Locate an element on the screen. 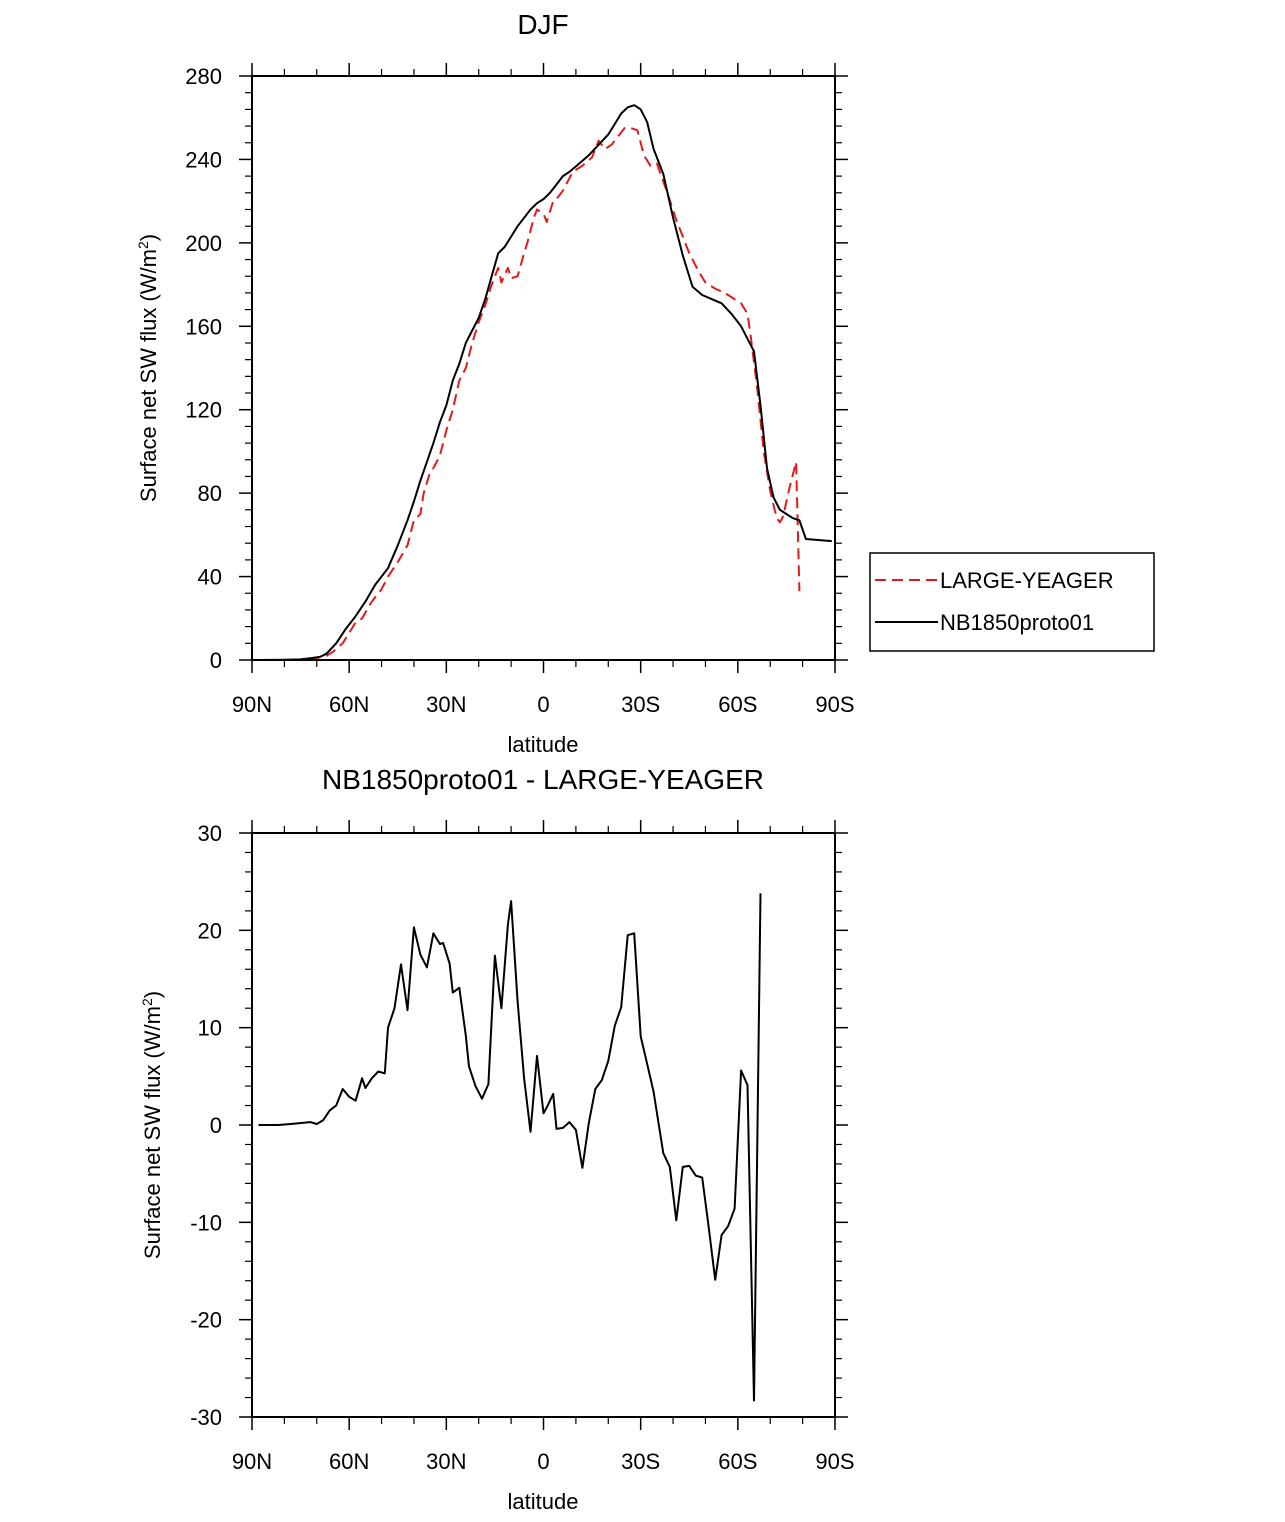 This screenshot has width=1285, height=1522. legend-label-nb1850proto01: NB1850proto01 is located at coordinates (1017, 622).